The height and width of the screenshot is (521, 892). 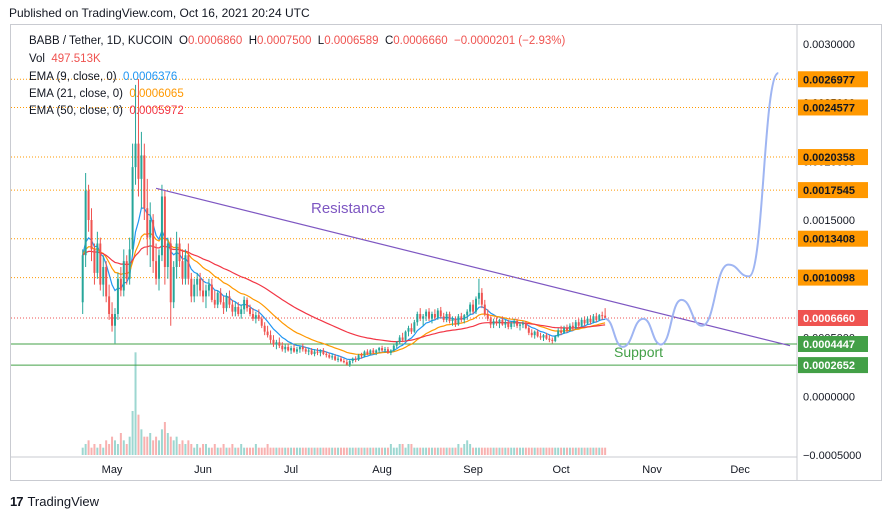 What do you see at coordinates (829, 397) in the screenshot?
I see `y-tick-label: 0.0000000` at bounding box center [829, 397].